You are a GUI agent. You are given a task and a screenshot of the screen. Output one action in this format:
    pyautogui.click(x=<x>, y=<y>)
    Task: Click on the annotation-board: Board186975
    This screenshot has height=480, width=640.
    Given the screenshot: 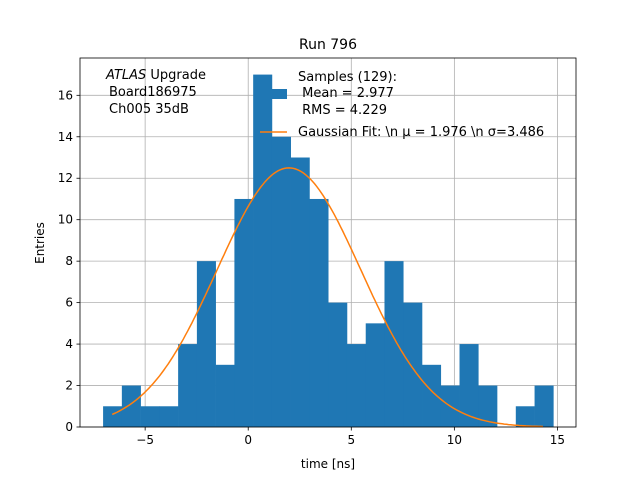 What is the action you would take?
    pyautogui.click(x=153, y=92)
    